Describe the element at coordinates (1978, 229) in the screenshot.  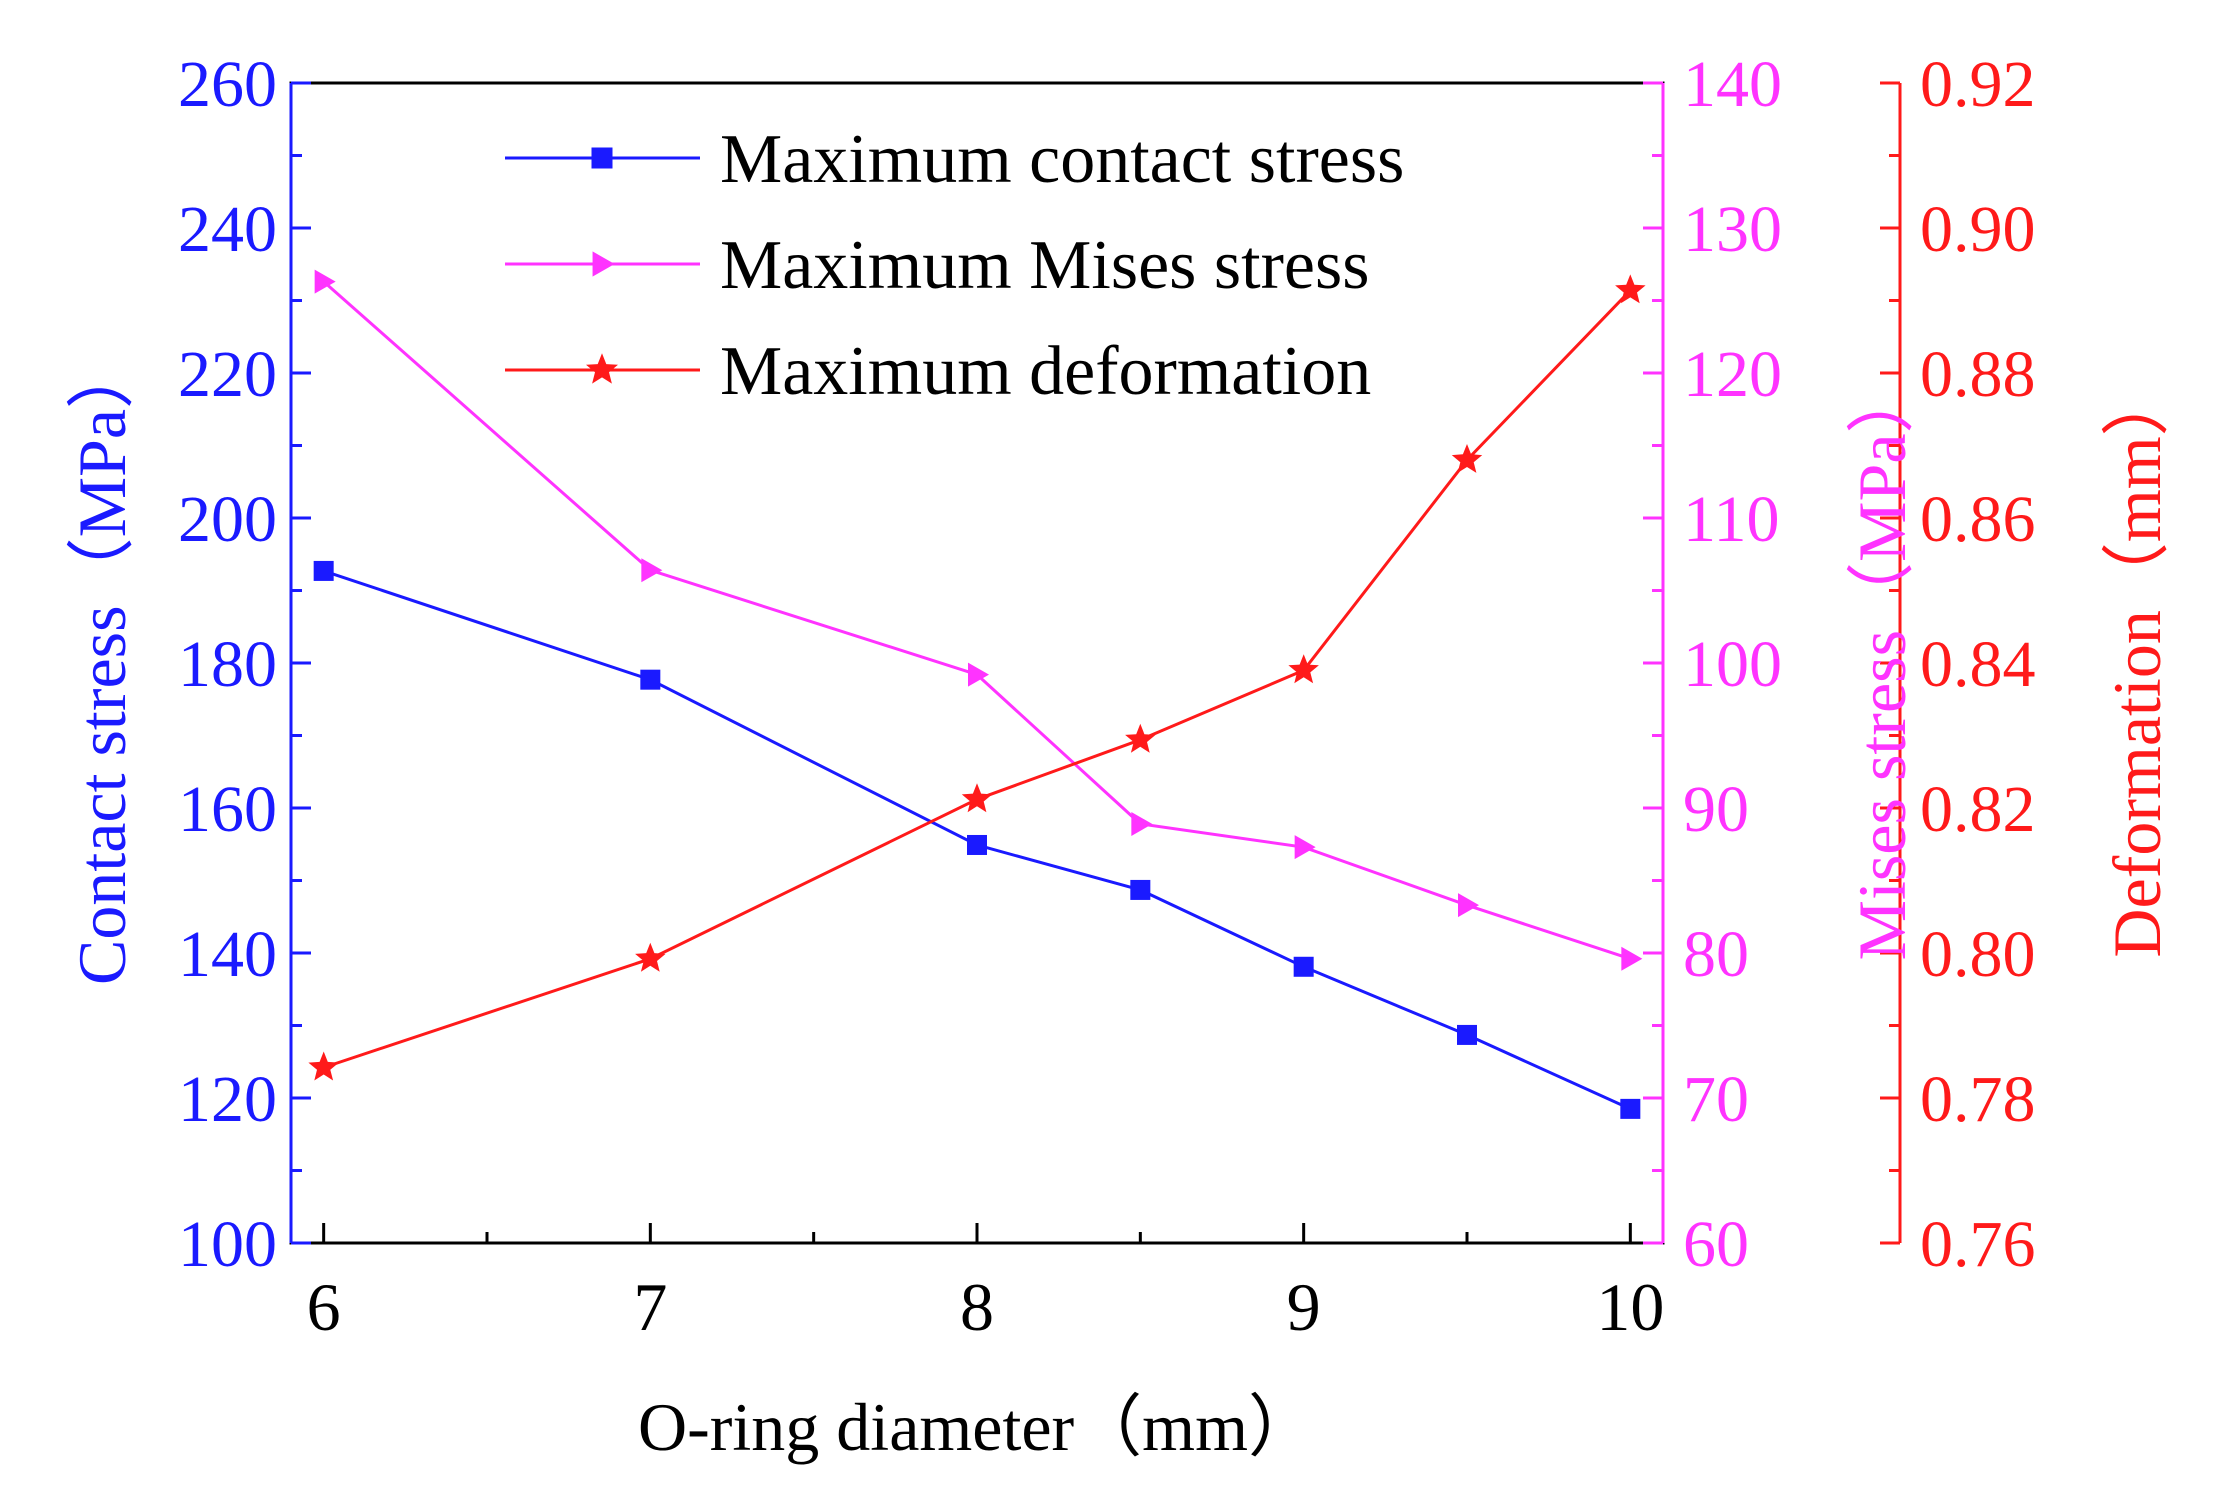
I see `y-tick-label: 0.90` at that location.